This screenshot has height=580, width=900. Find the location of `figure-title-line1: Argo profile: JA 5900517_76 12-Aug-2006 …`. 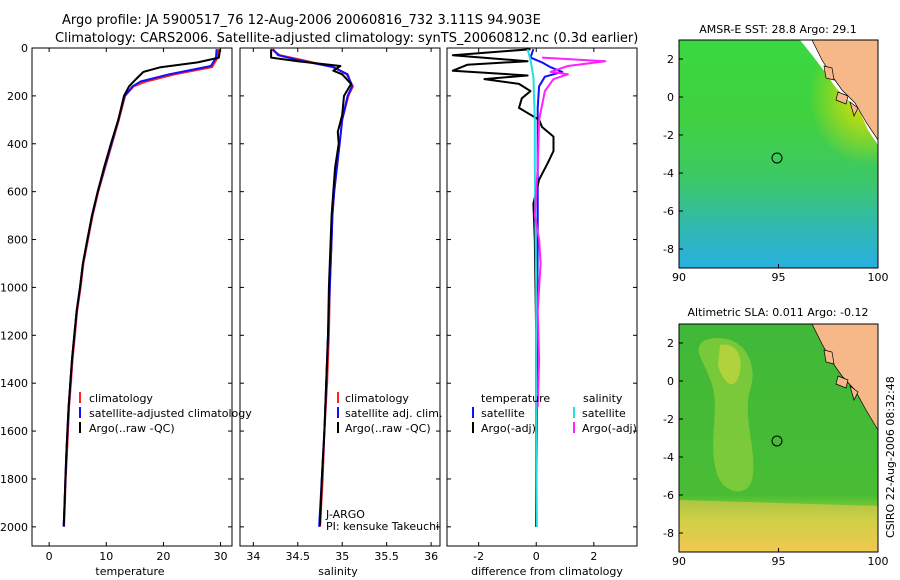

figure-title-line1: Argo profile: JA 5900517_76 12-Aug-2006 … is located at coordinates (301, 20).